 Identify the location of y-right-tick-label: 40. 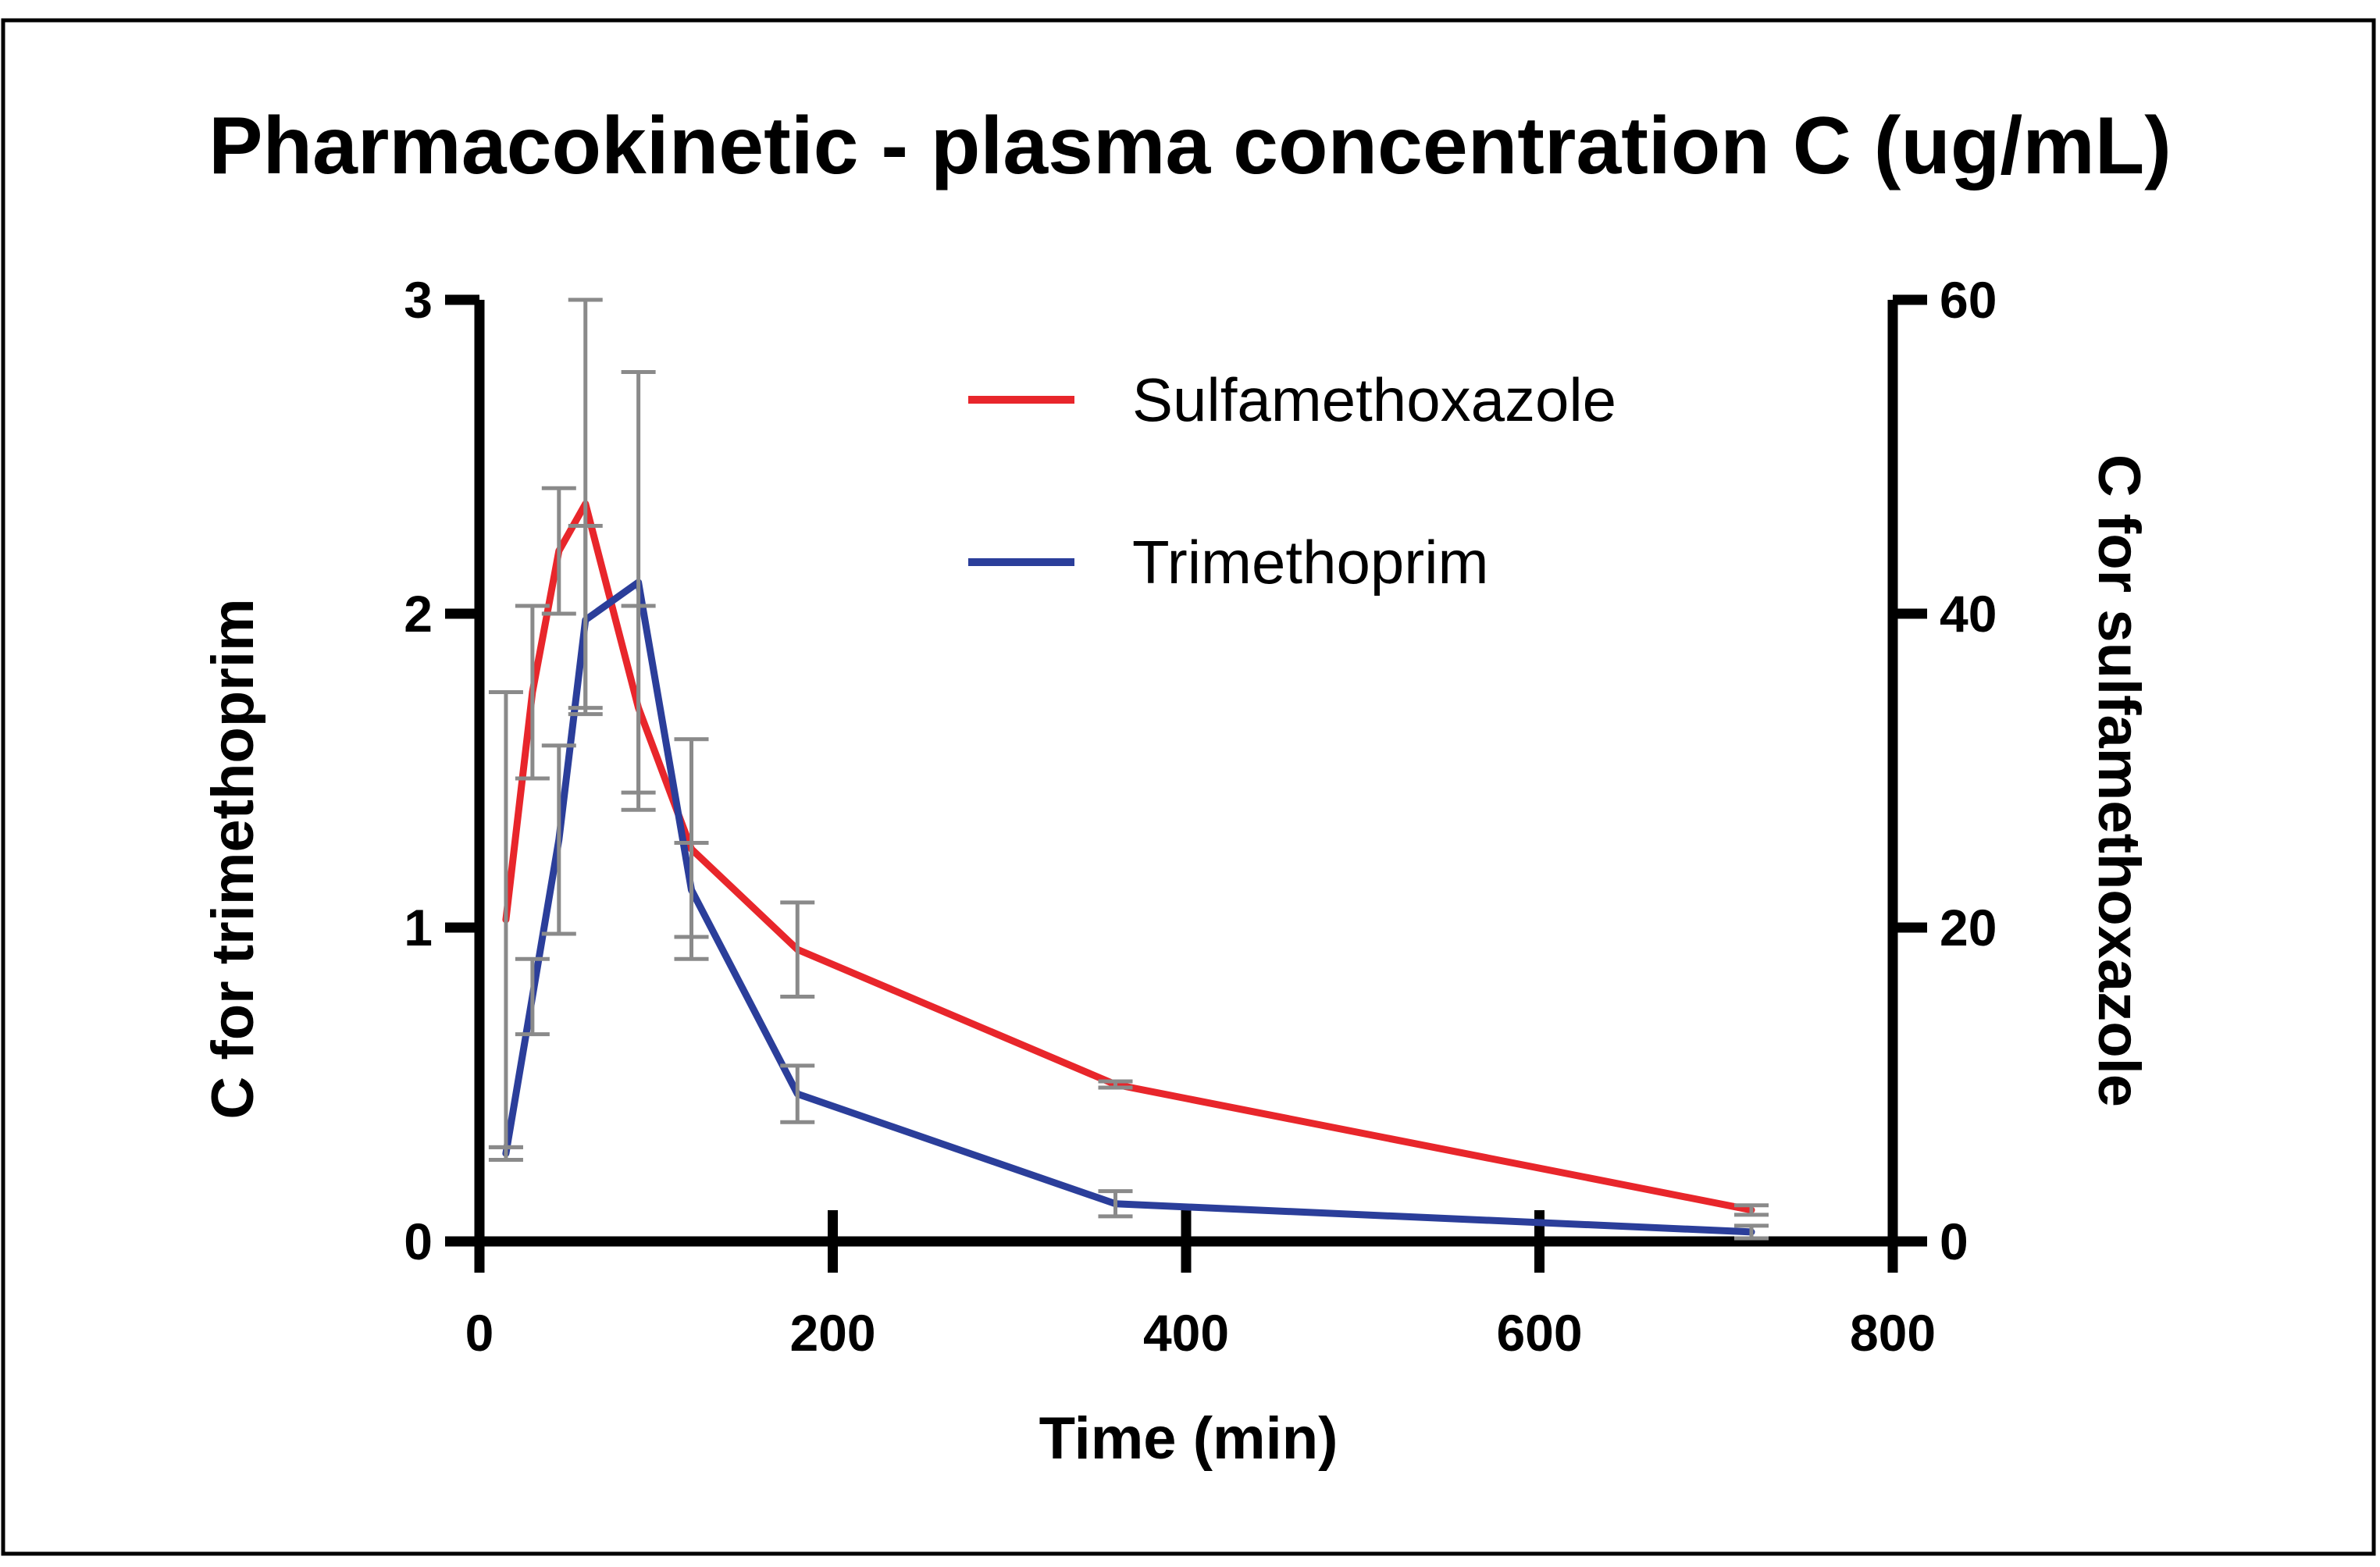
(1968, 614).